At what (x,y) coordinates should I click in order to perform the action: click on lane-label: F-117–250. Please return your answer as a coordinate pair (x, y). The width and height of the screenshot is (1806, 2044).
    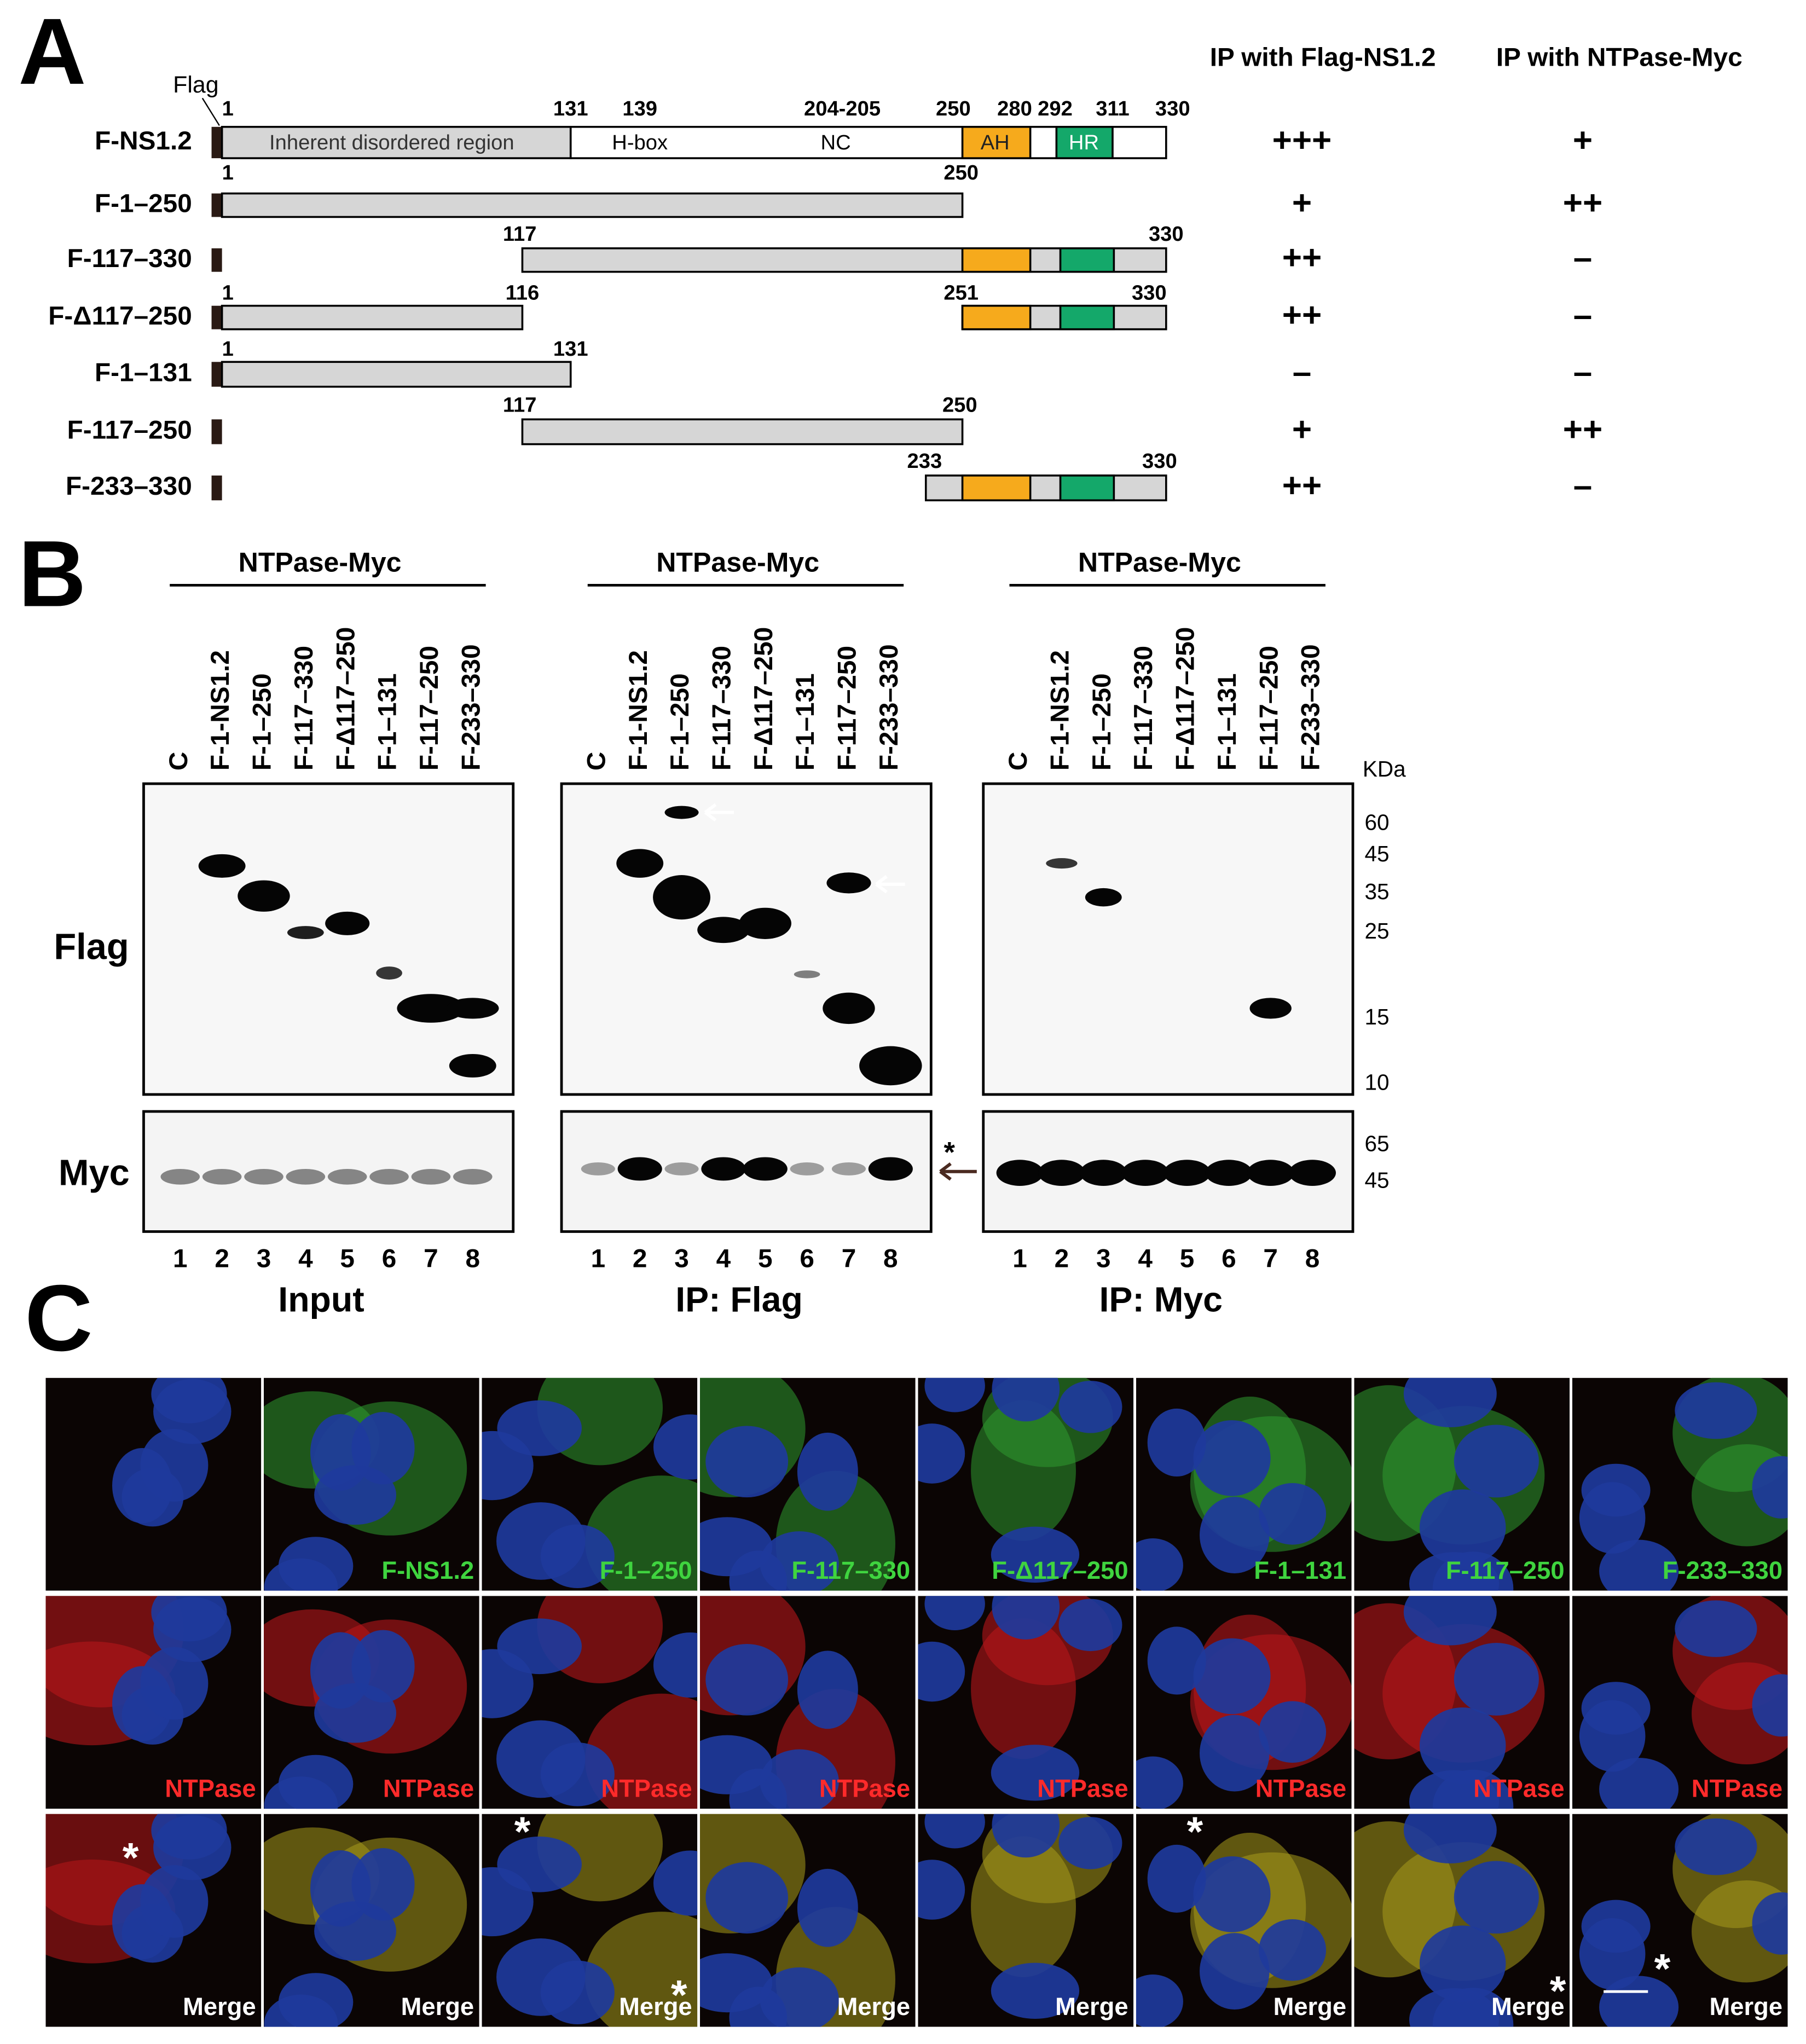
    Looking at the image, I should click on (429, 708).